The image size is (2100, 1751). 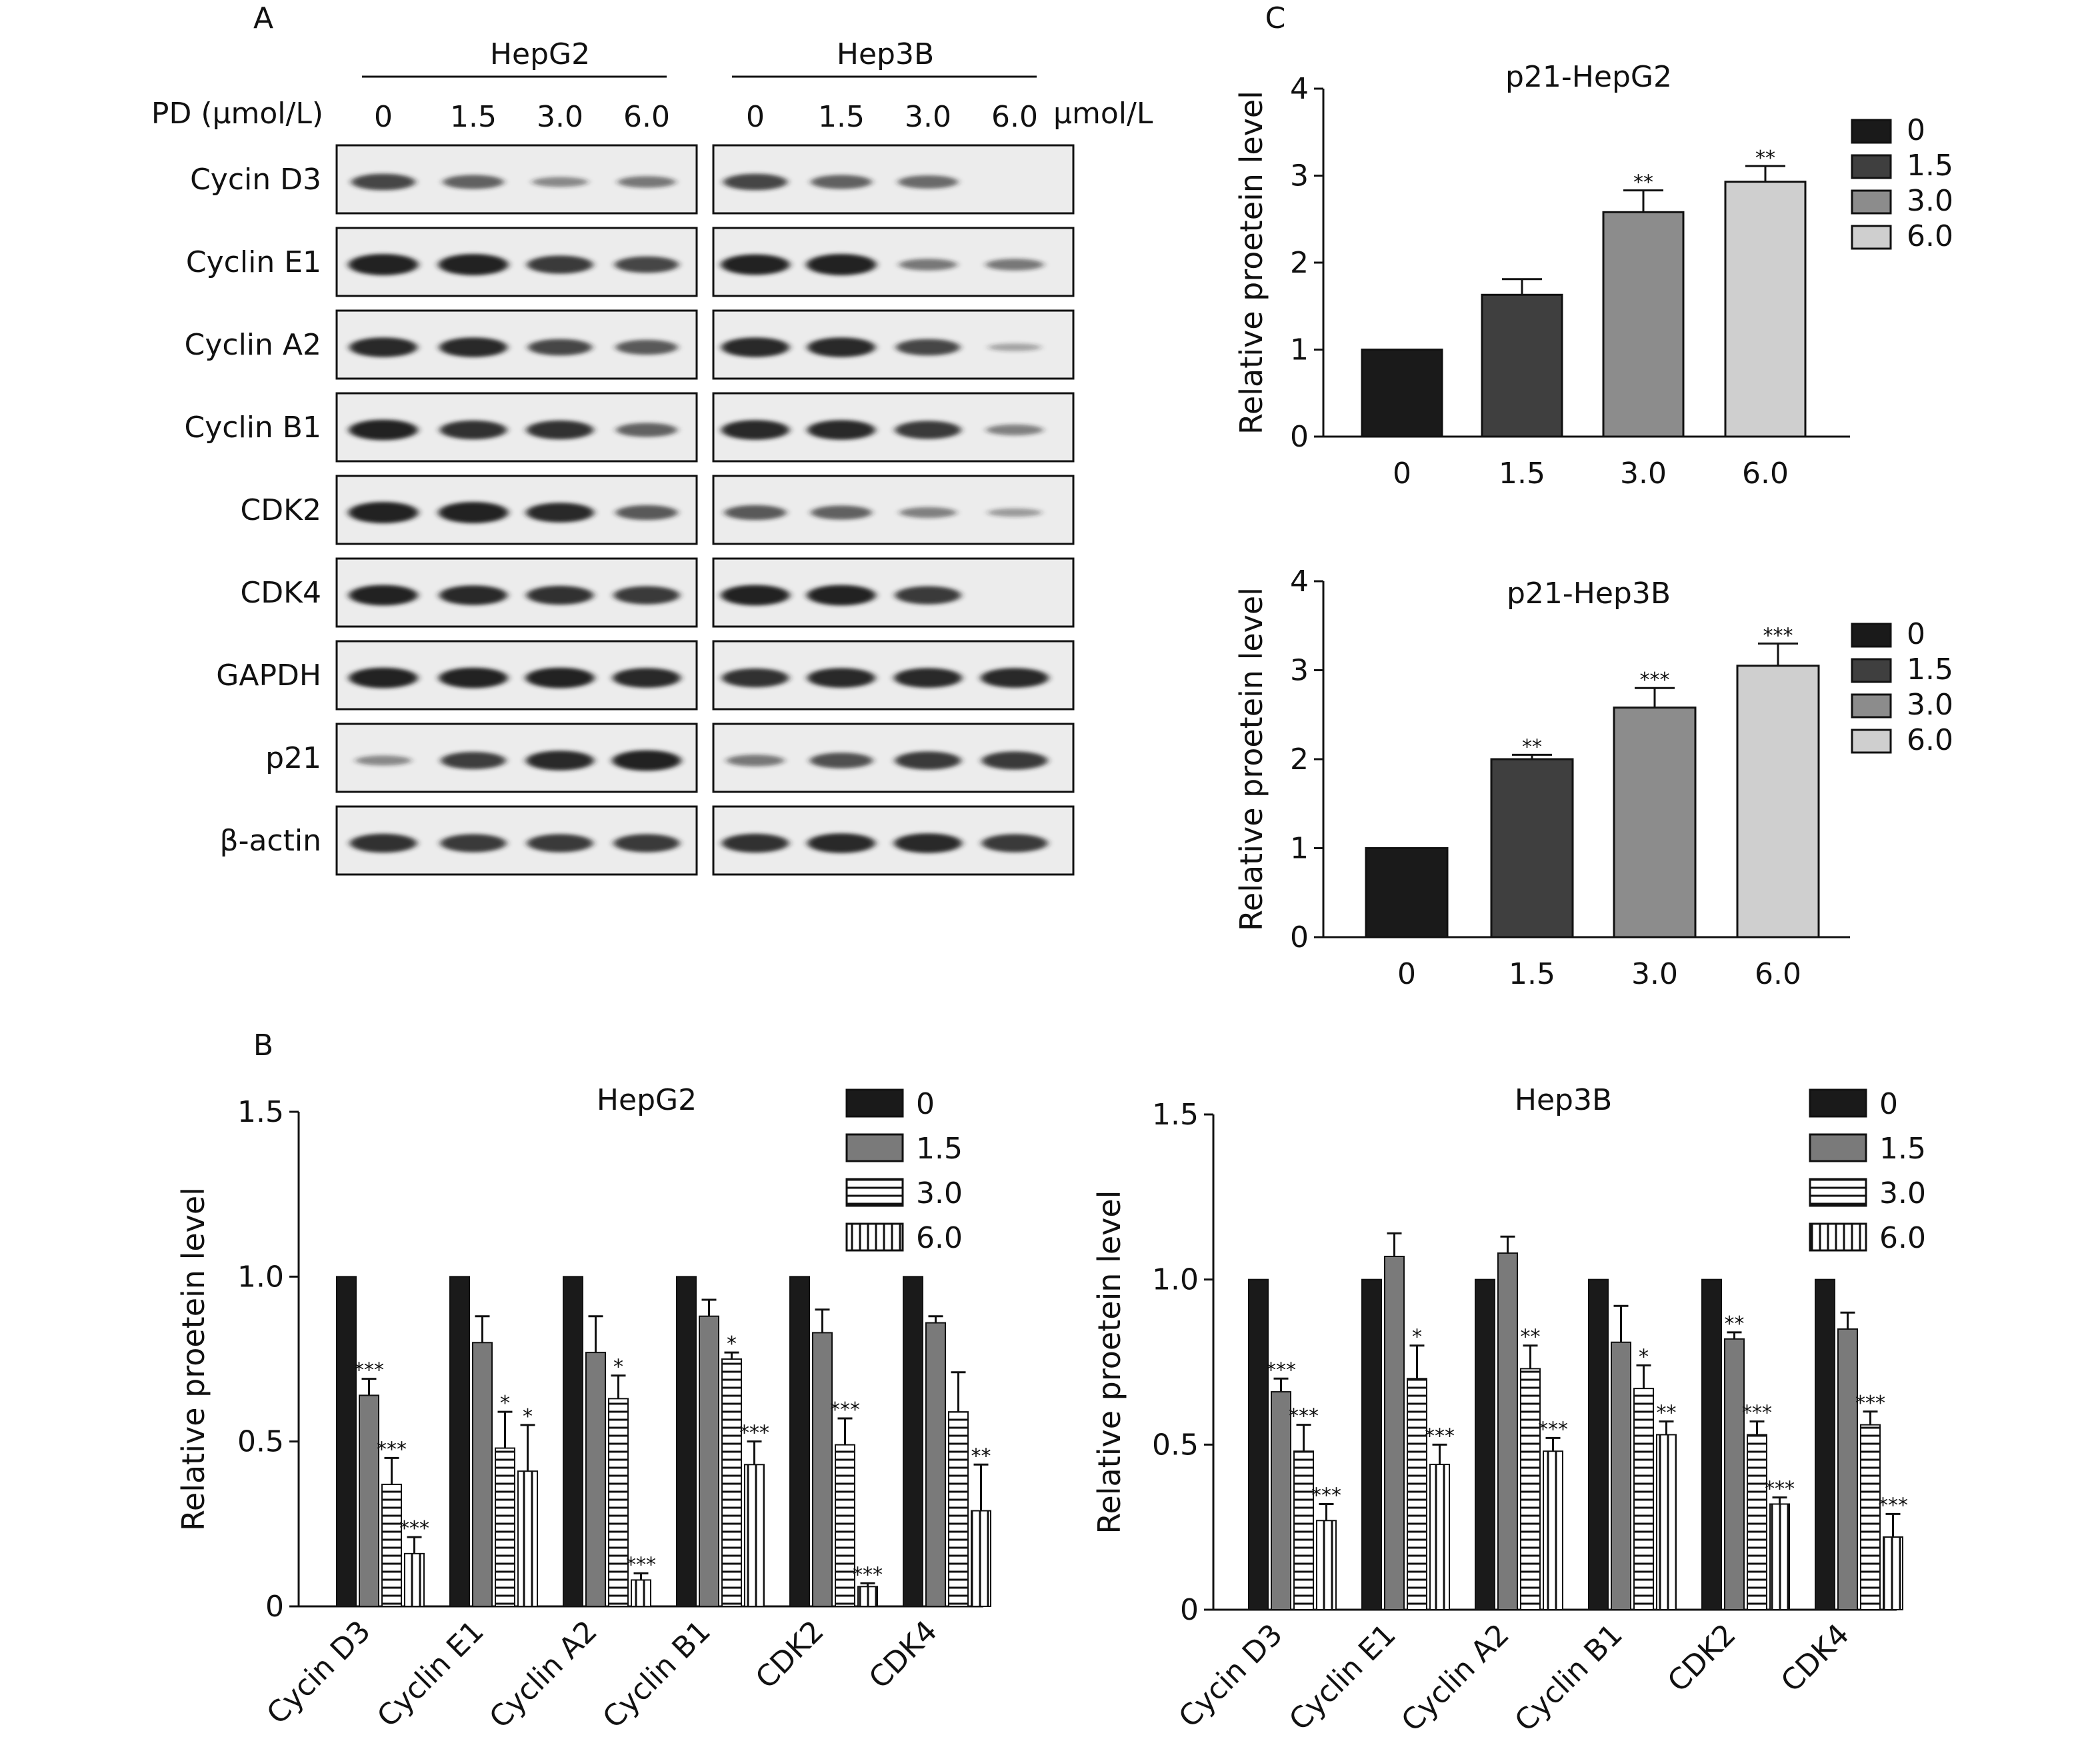 I want to click on dose-label-hepg2-0: 0, so click(x=383, y=117).